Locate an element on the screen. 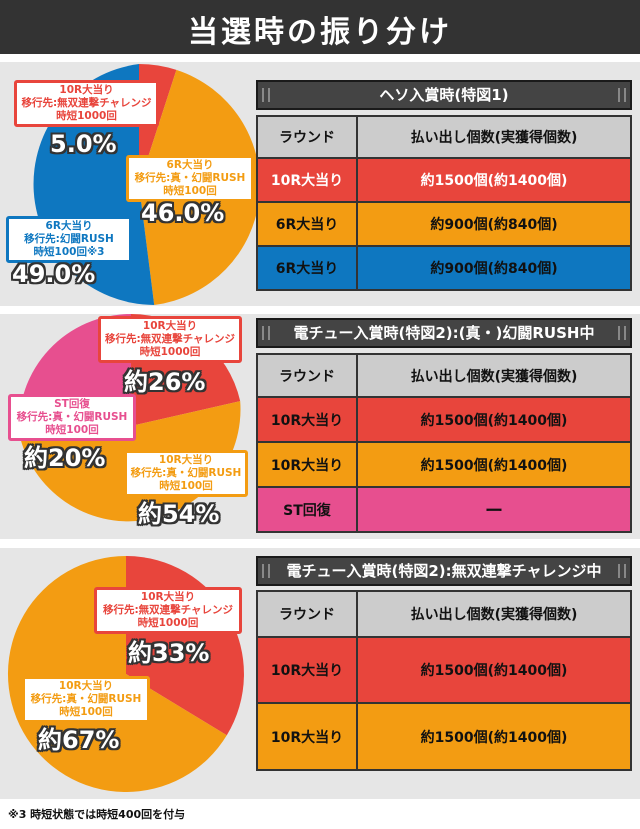  callout-line: 移行先:幻闘RUSH is located at coordinates (69, 239).